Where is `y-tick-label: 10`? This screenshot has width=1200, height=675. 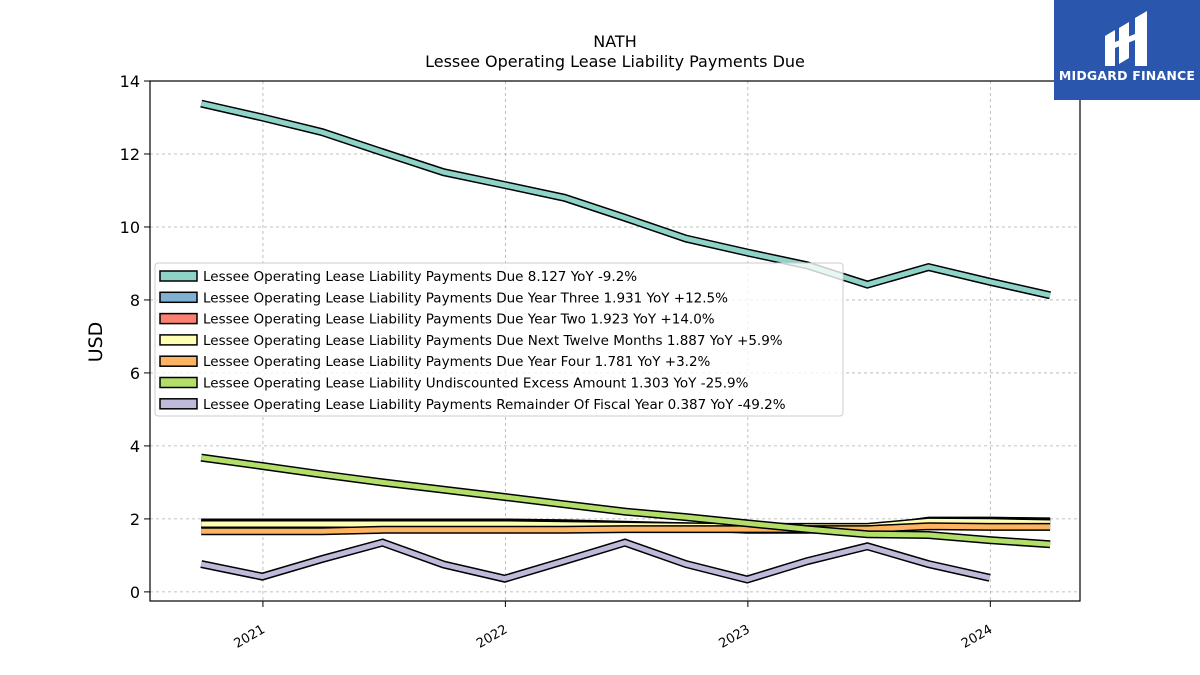
y-tick-label: 10 is located at coordinates (130, 227).